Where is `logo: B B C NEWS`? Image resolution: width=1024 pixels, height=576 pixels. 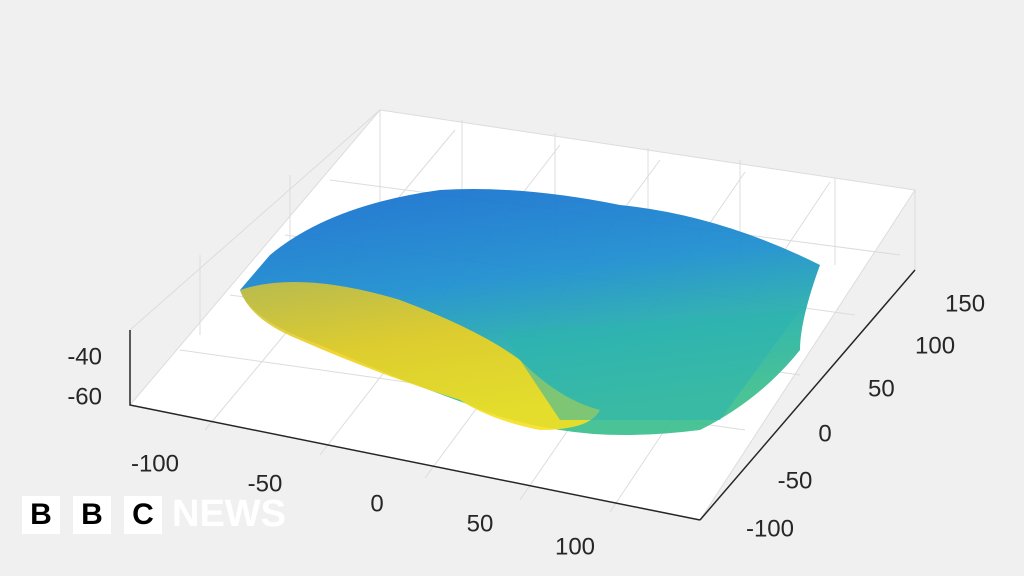
logo: B B C NEWS is located at coordinates (154, 514).